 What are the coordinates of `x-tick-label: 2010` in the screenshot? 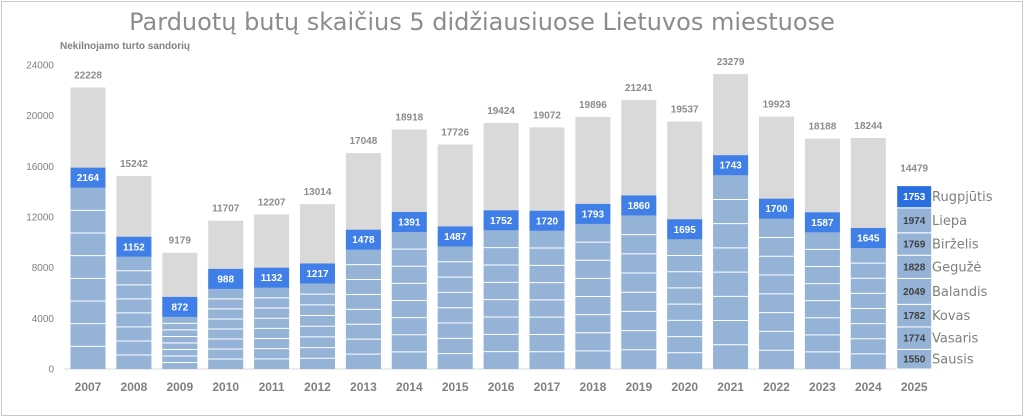 It's located at (225, 387).